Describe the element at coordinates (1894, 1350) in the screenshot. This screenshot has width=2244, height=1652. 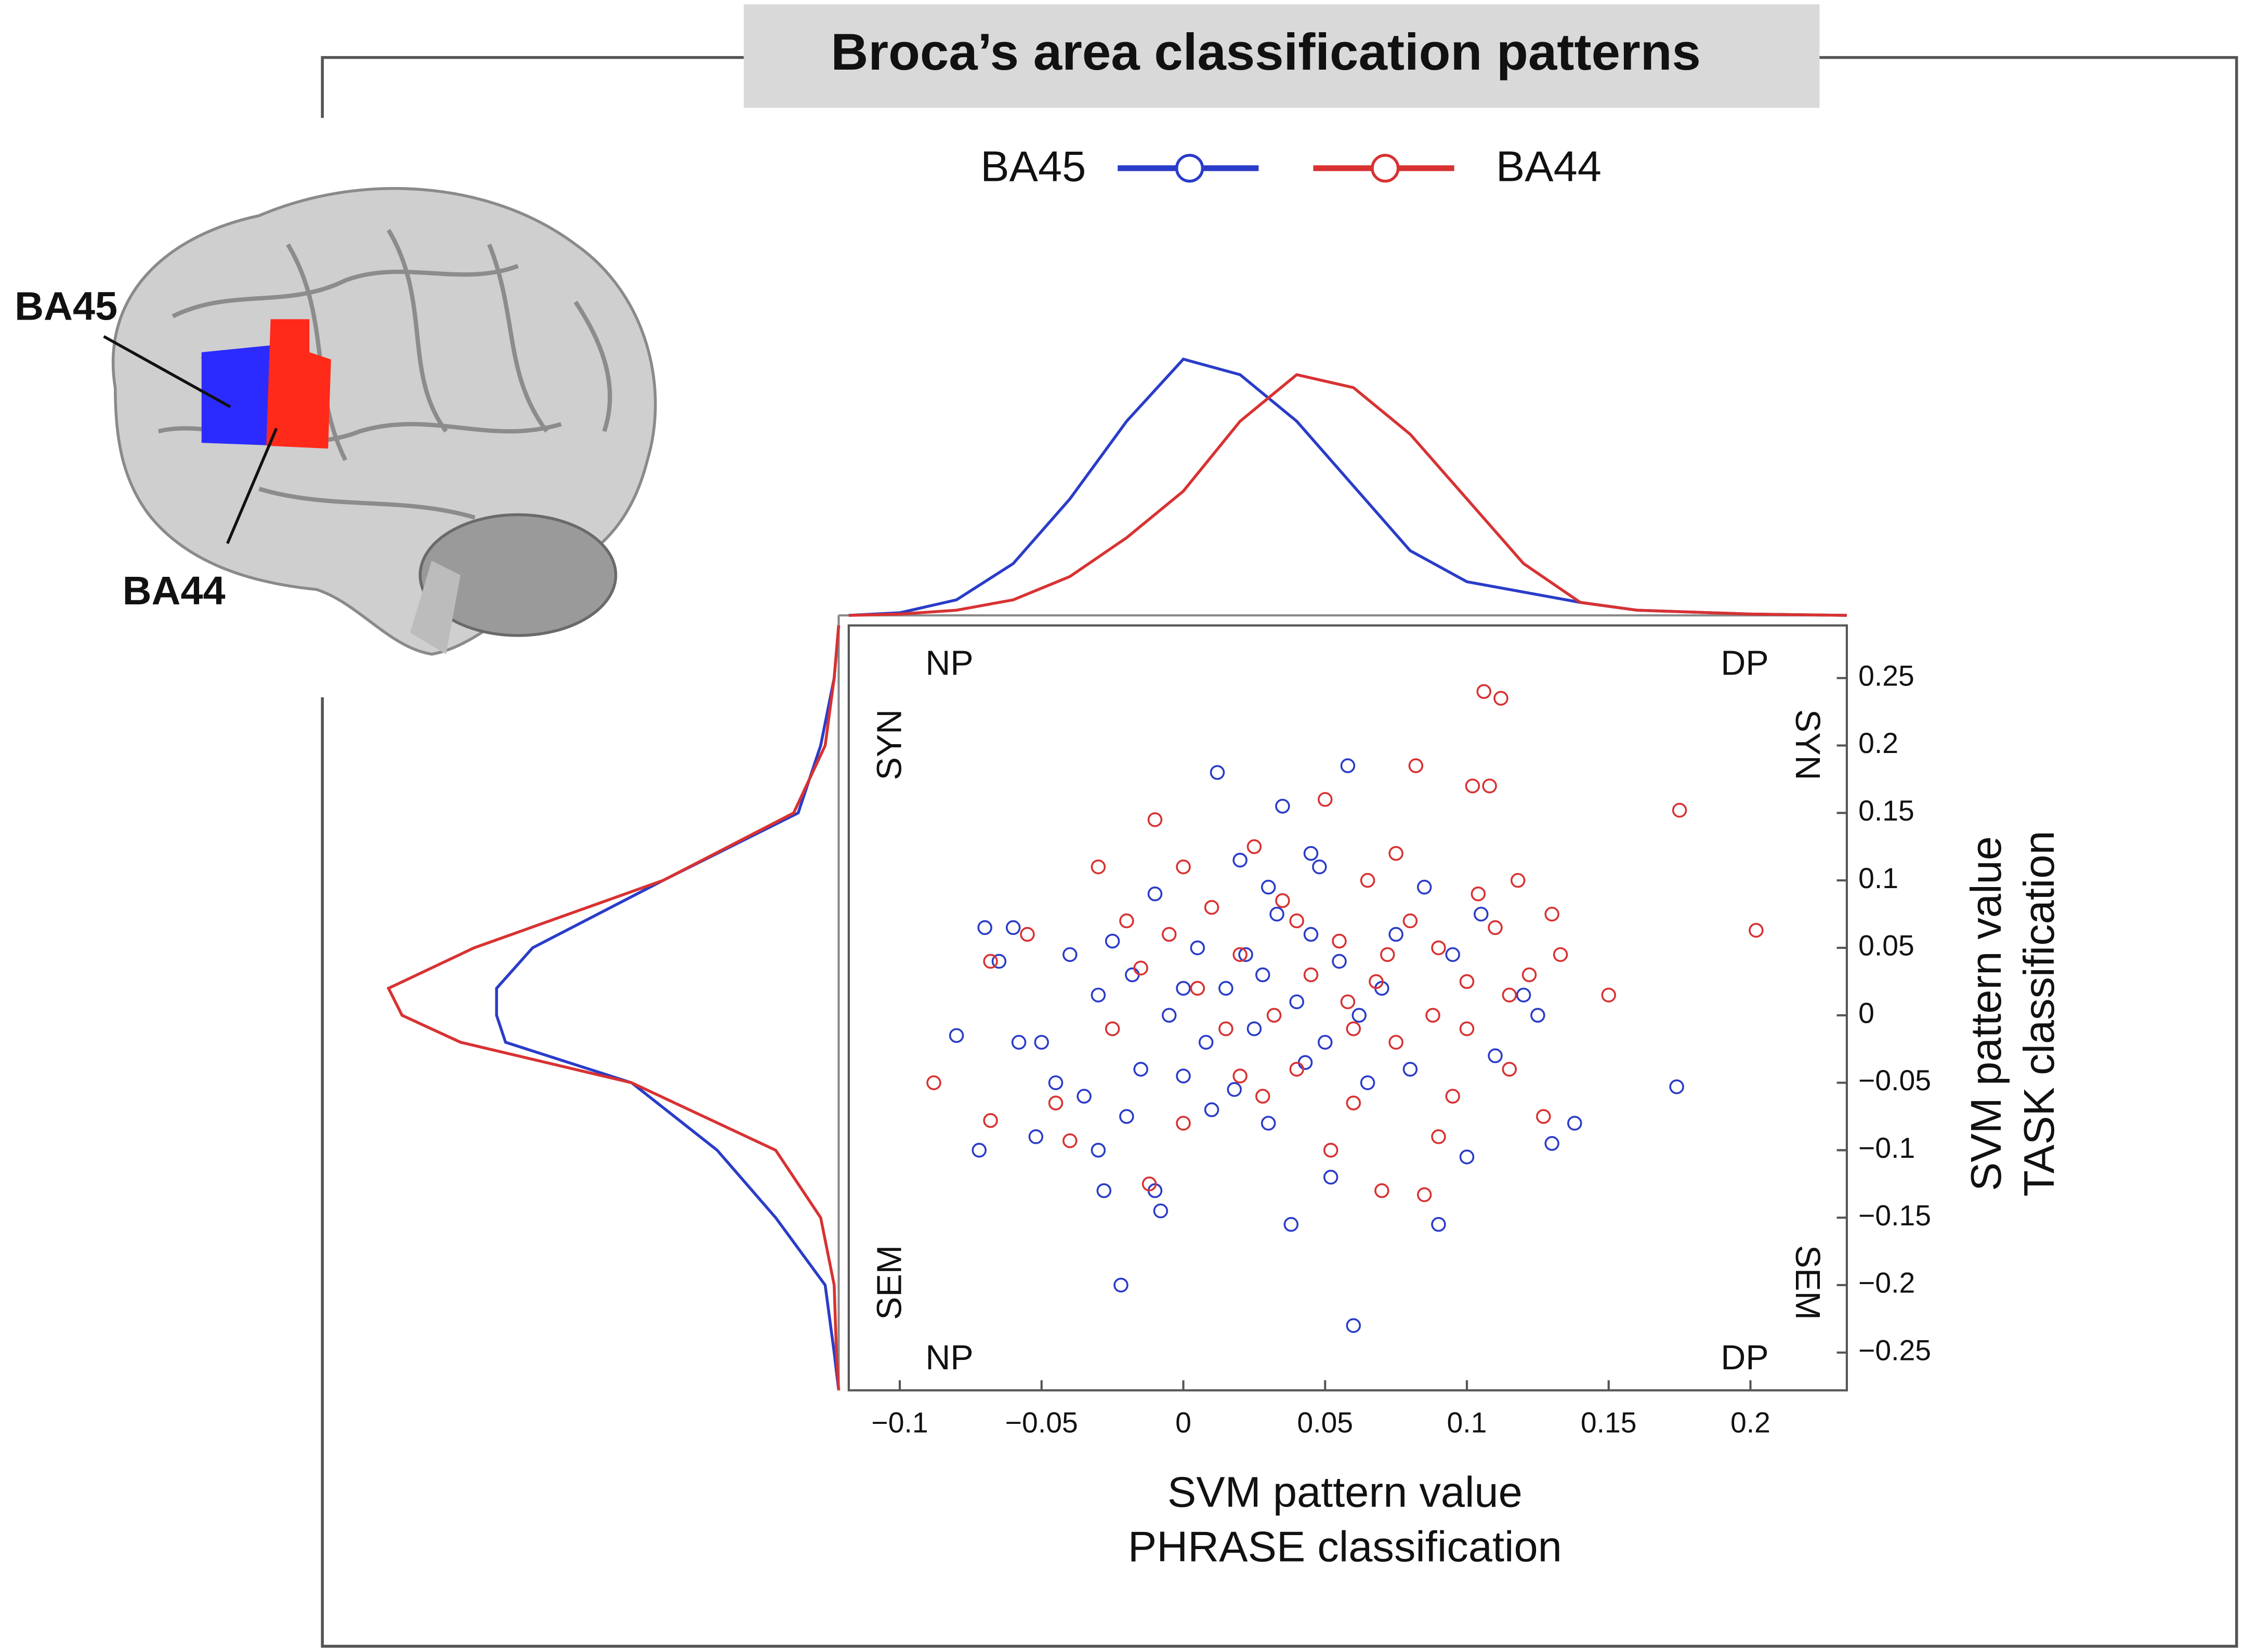
I see `y-tick-label: −0.25` at that location.